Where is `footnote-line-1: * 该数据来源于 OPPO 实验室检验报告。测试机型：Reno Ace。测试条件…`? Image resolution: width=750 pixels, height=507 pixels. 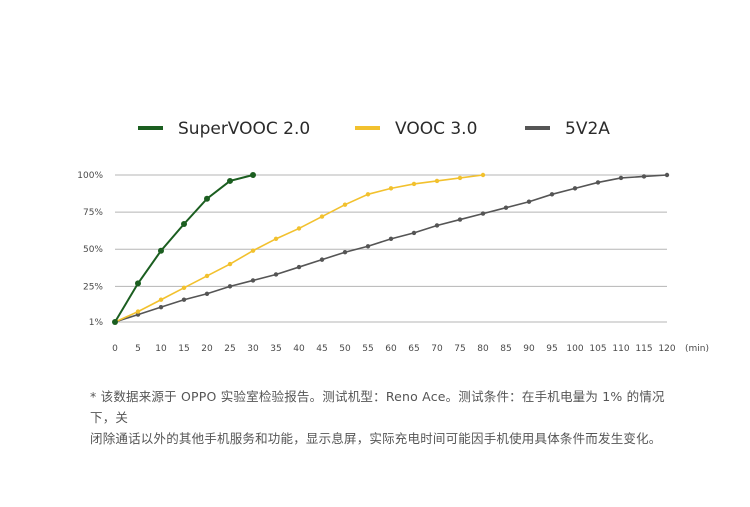
footnote-line-1: * 该数据来源于 OPPO 实验室检验报告。测试机型：Reno Ace。测试条件… is located at coordinates (377, 407).